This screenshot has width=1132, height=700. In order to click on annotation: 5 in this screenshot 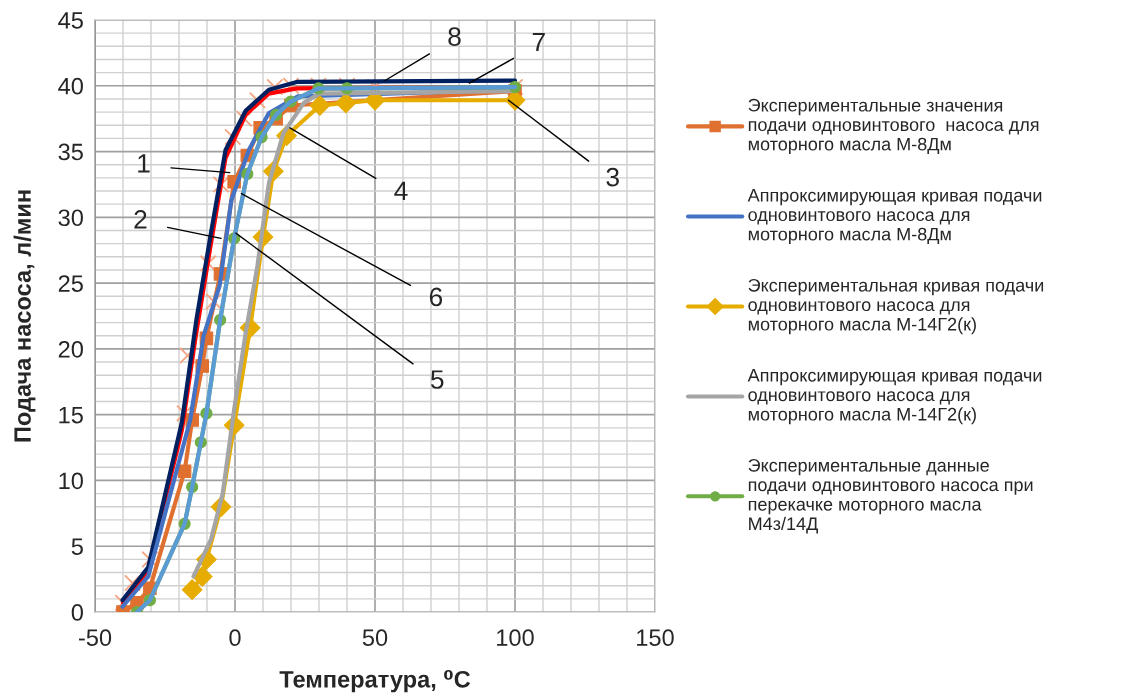, I will do `click(437, 379)`.